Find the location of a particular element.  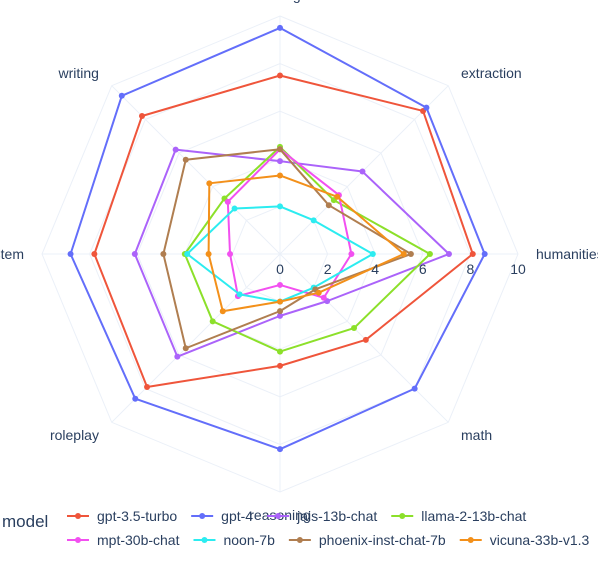

legend-label: mpt-30b-chat is located at coordinates (138, 540).